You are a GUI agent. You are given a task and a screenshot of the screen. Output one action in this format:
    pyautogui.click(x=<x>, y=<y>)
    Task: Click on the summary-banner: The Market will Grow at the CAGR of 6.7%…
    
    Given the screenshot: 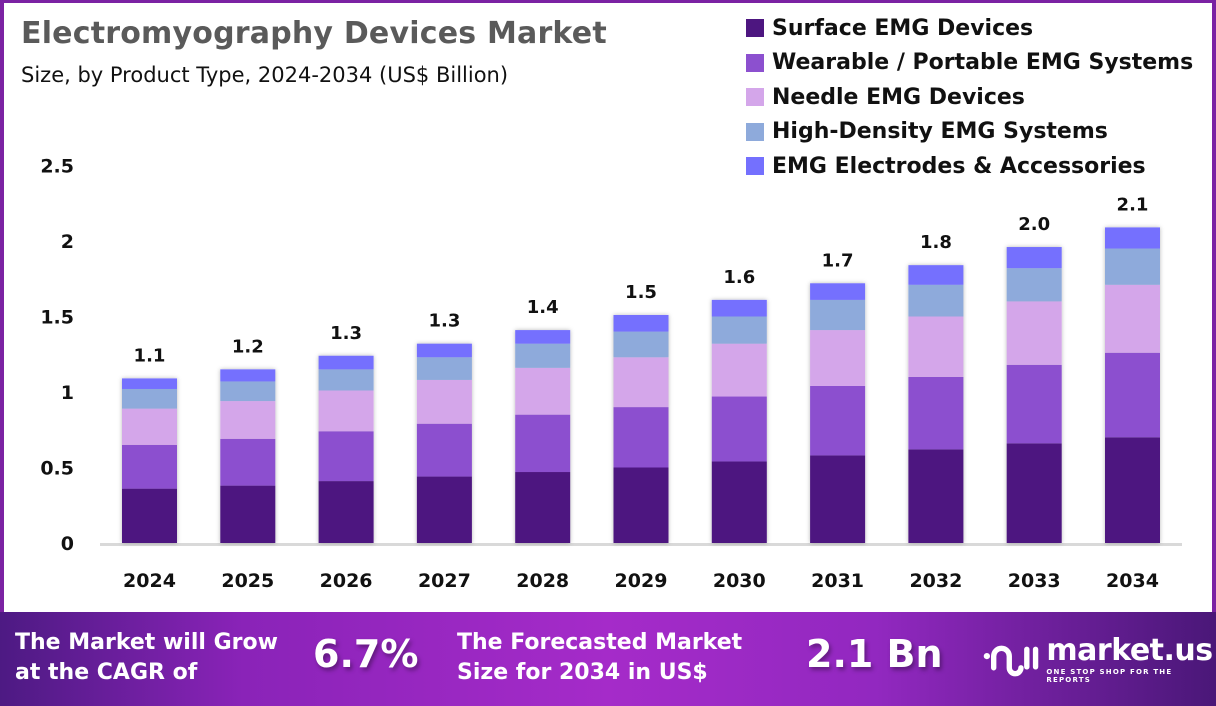 What is the action you would take?
    pyautogui.click(x=608, y=659)
    